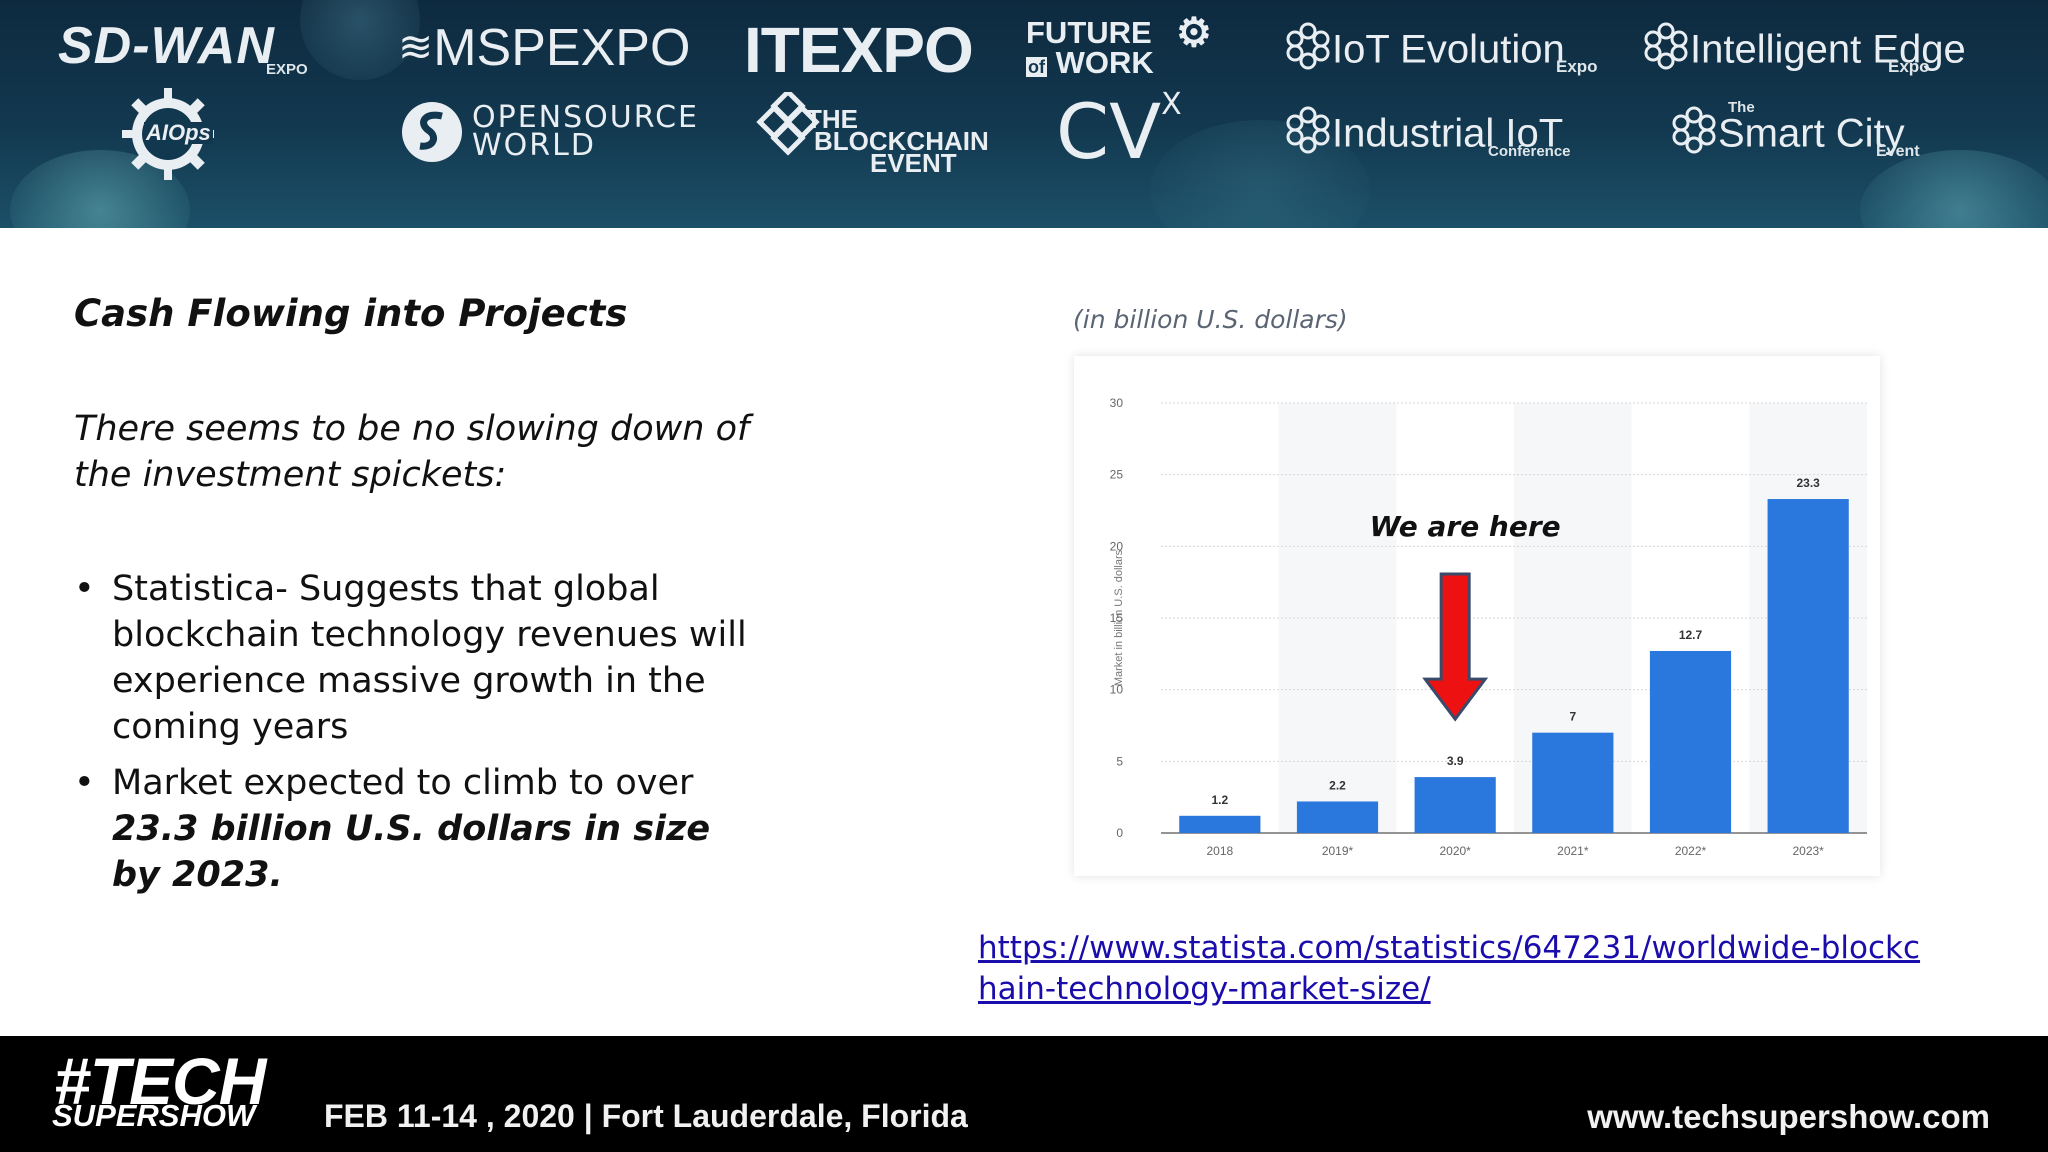 Image resolution: width=2048 pixels, height=1152 pixels. Describe the element at coordinates (1119, 45) in the screenshot. I see `logo-future-of-work: FUTURE of WORK ⚙` at that location.